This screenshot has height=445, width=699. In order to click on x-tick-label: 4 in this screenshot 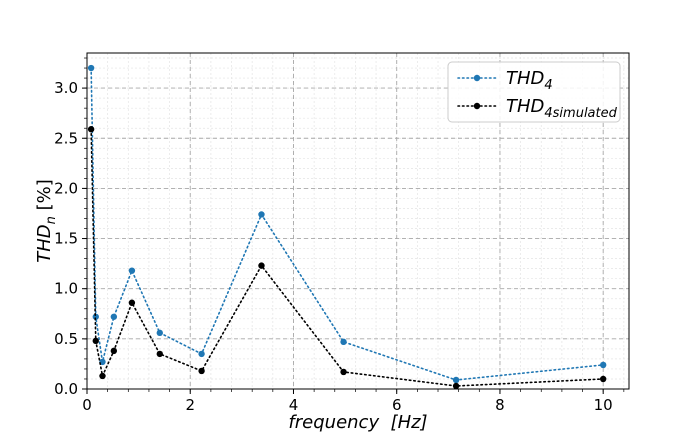, I will do `click(294, 405)`.